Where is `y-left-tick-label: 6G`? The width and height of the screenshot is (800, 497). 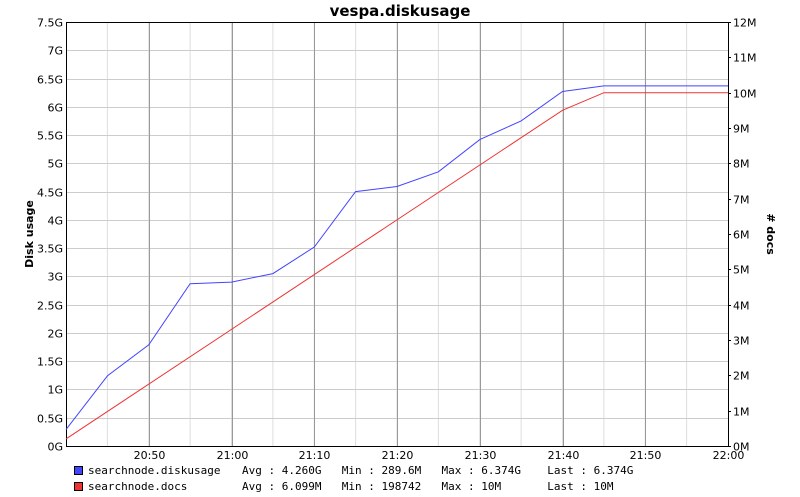
y-left-tick-label: 6G is located at coordinates (55, 108).